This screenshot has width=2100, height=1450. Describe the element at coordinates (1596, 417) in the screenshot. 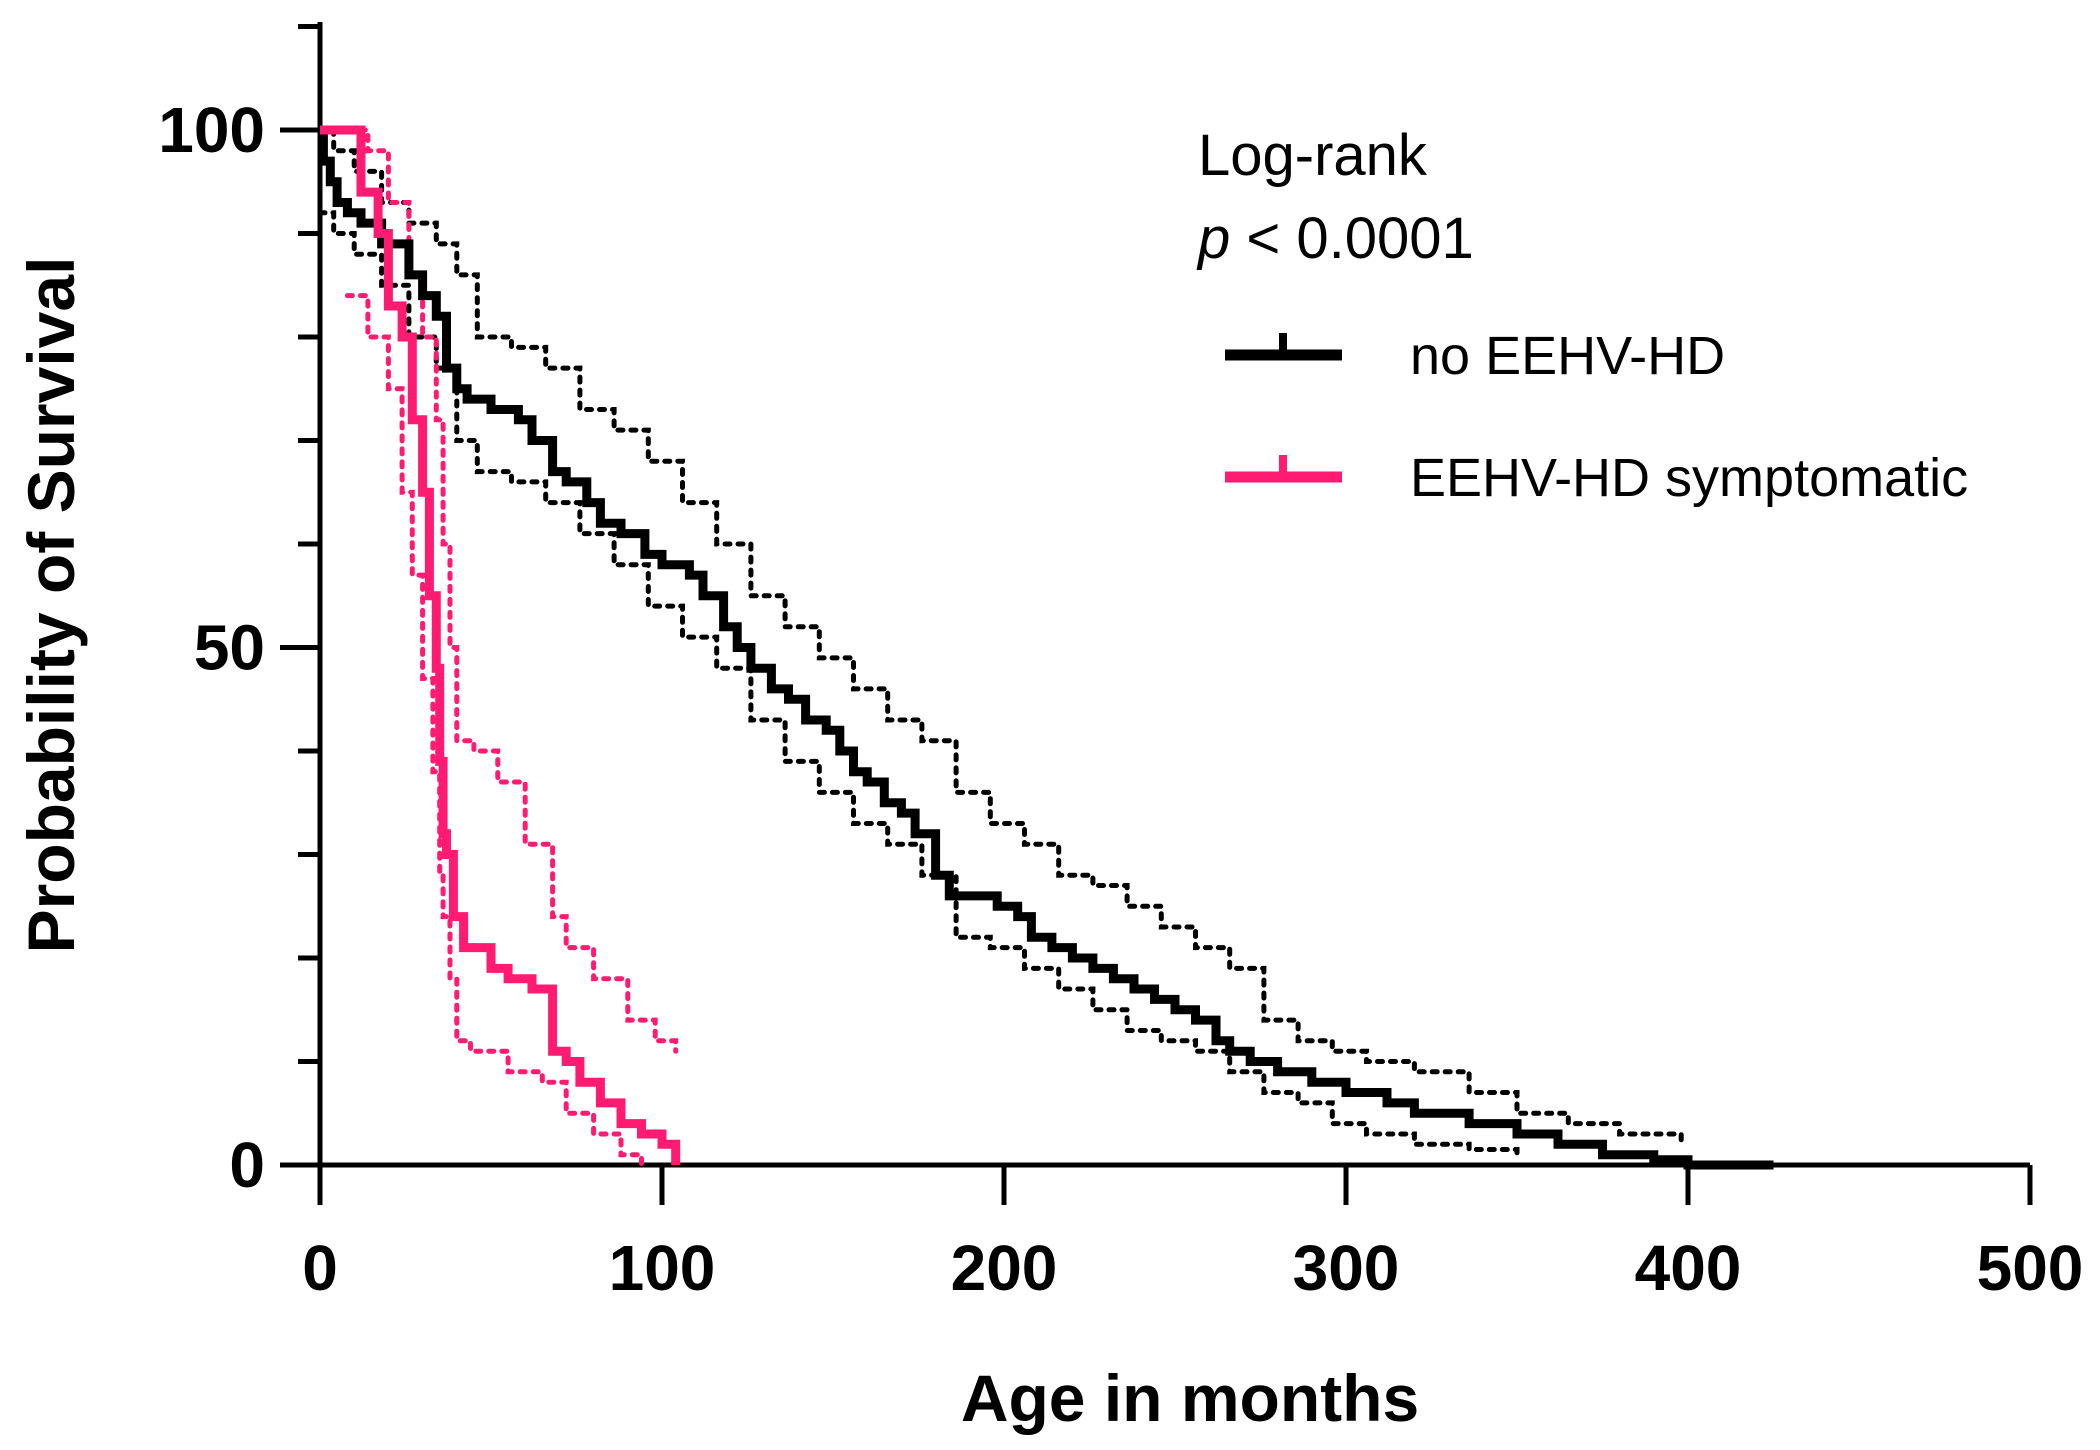

I see `legend: no EEHV-HD EEHV-HD symptomatic` at that location.